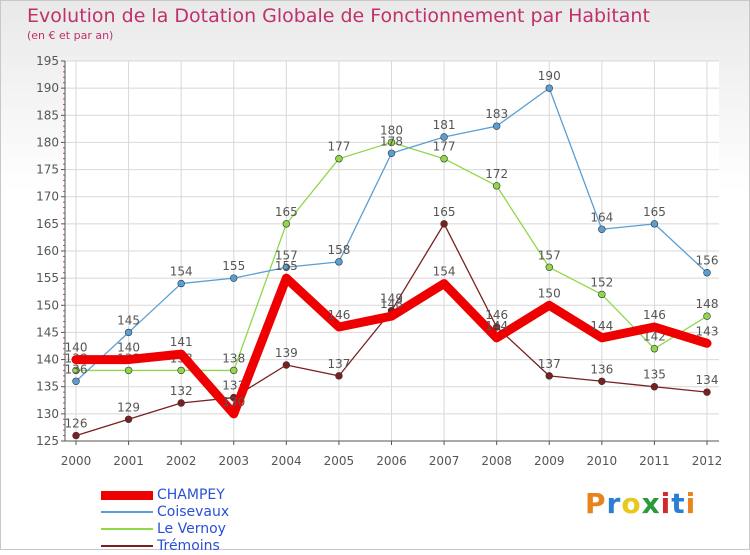 The image size is (750, 555). Describe the element at coordinates (444, 147) in the screenshot. I see `data-label-le-vernoy: 177` at that location.